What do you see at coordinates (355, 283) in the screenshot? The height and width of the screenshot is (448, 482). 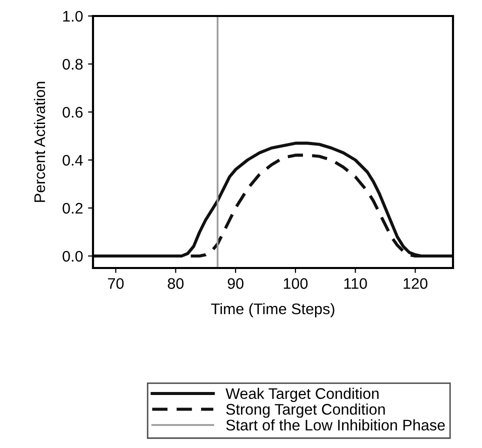 I see `x-tick-label: 110` at bounding box center [355, 283].